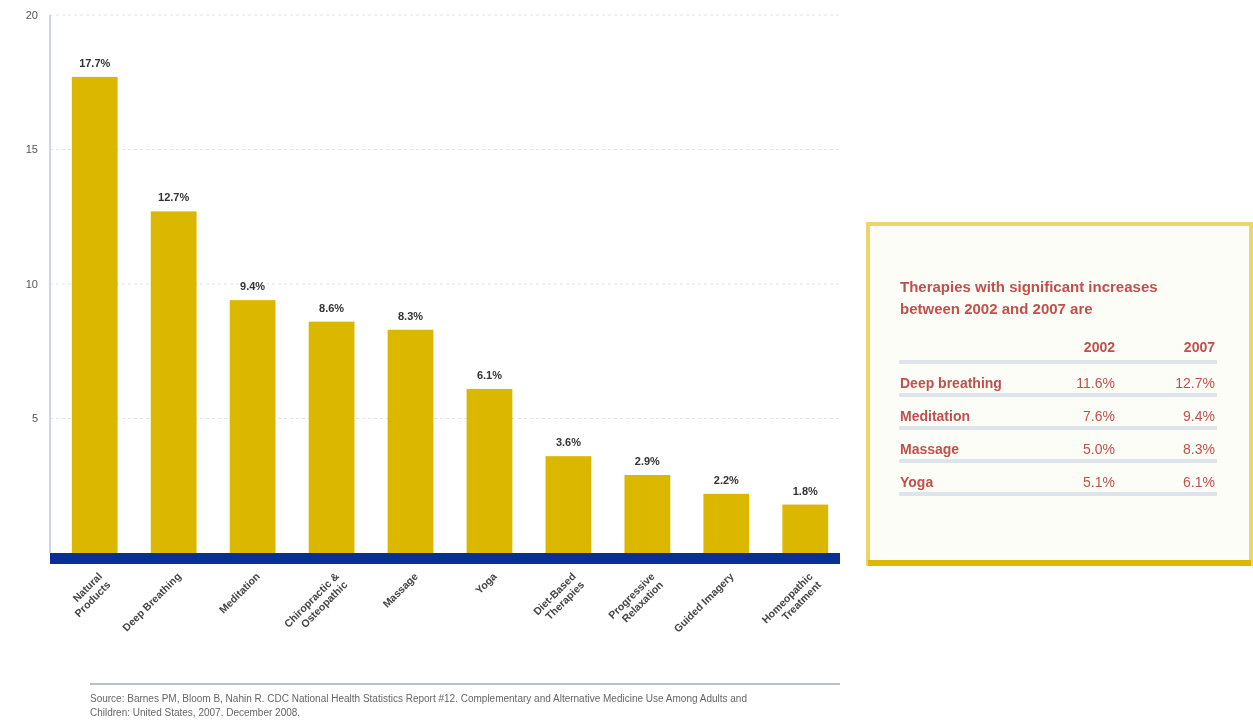 The image size is (1253, 726). What do you see at coordinates (1099, 416) in the screenshot?
I see `data-label: 7.6%` at bounding box center [1099, 416].